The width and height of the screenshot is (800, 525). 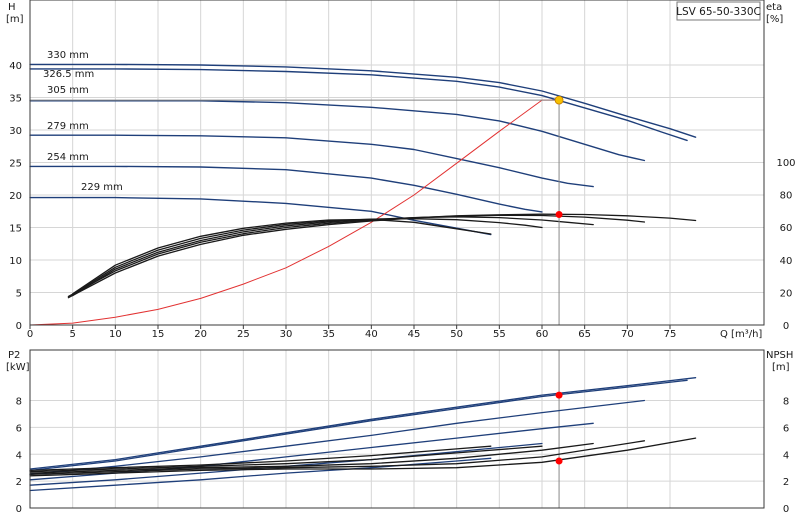 What do you see at coordinates (785, 163) in the screenshot?
I see `y-right-tick-label: 100` at bounding box center [785, 163].